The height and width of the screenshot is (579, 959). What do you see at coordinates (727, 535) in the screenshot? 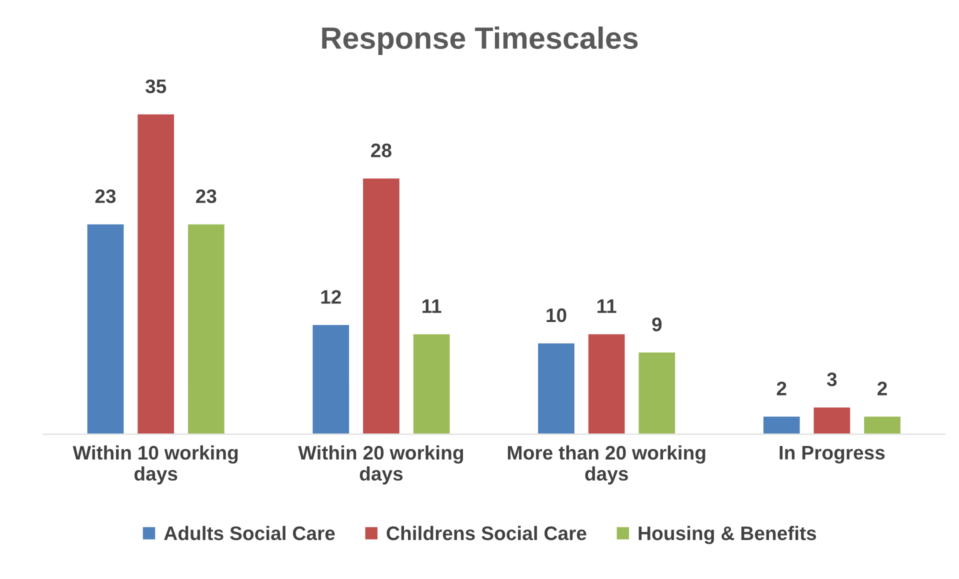
I see `legend-label: Housing & Benefits` at bounding box center [727, 535].